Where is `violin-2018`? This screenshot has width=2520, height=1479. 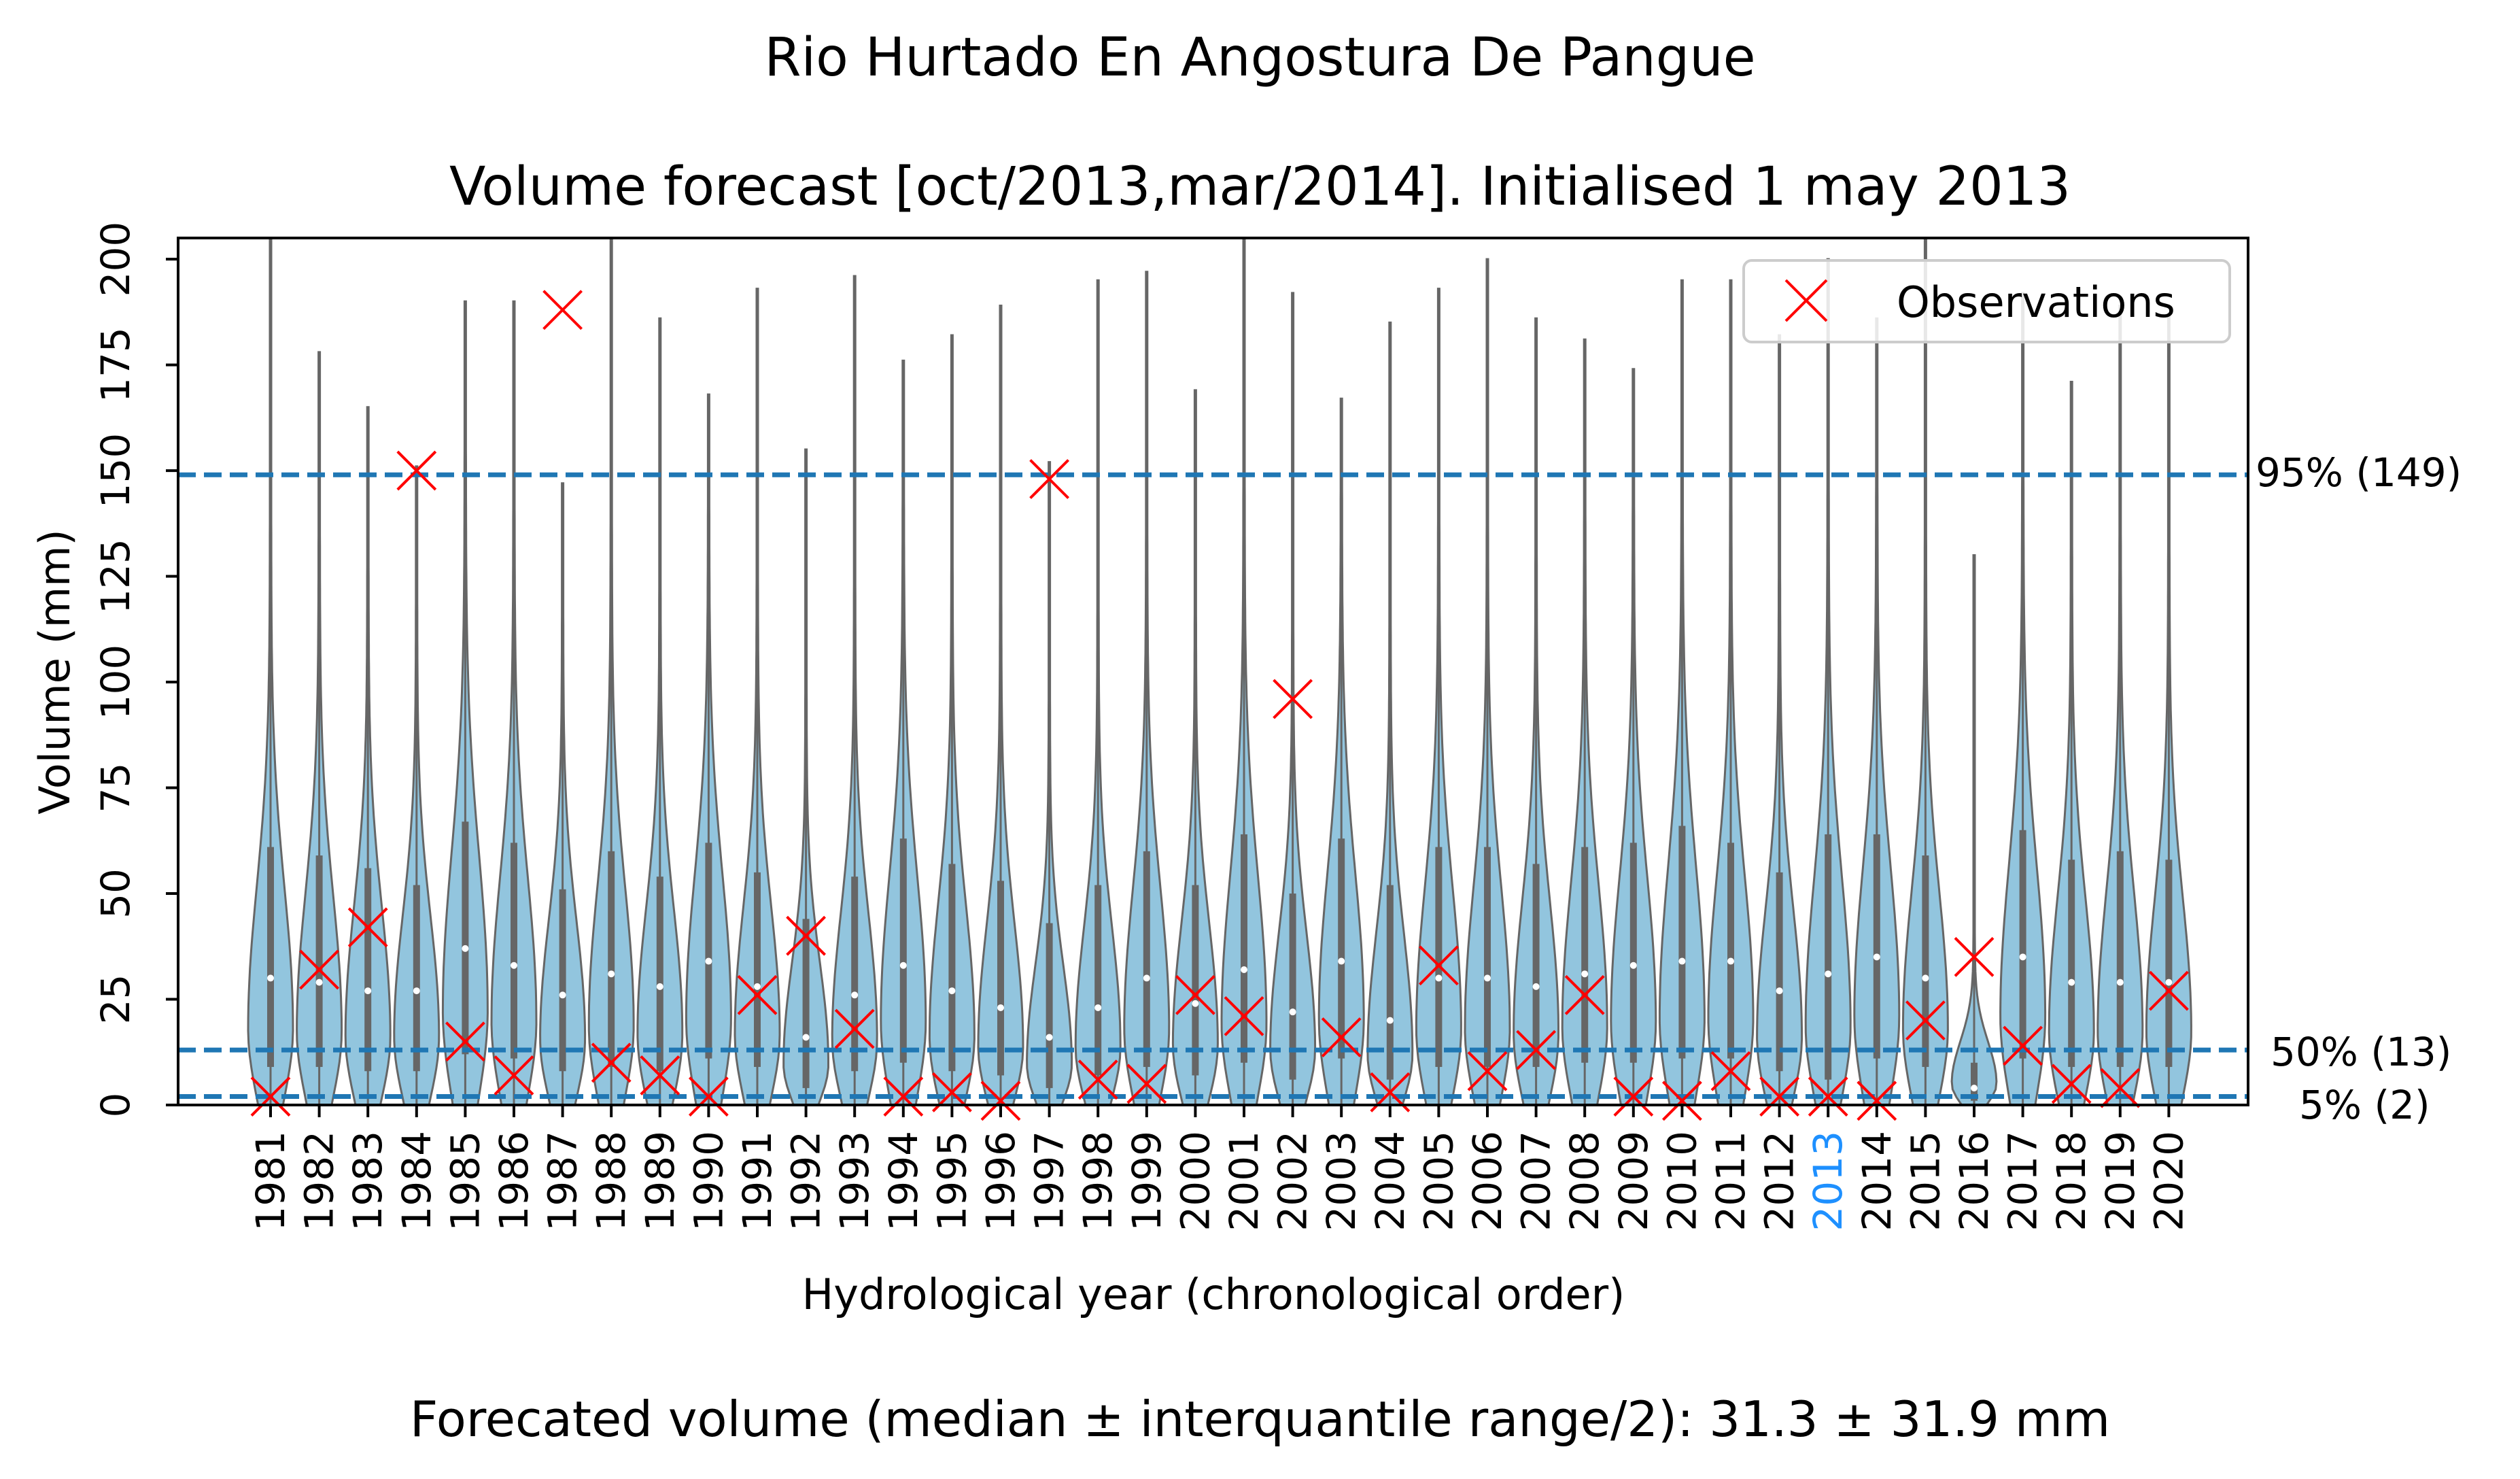
violin-2018 is located at coordinates (2071, 744).